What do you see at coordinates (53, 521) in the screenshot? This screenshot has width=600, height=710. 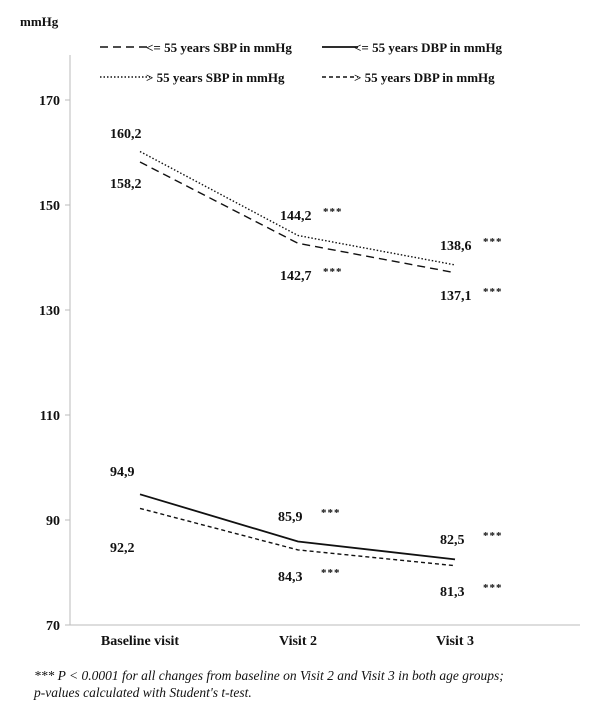 I see `y-tick-label: 90` at bounding box center [53, 521].